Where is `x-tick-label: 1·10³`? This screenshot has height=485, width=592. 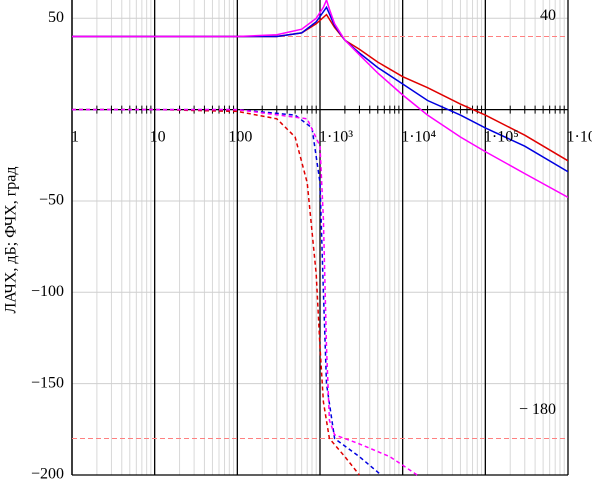
x-tick-label: 1·10³ is located at coordinates (336, 136).